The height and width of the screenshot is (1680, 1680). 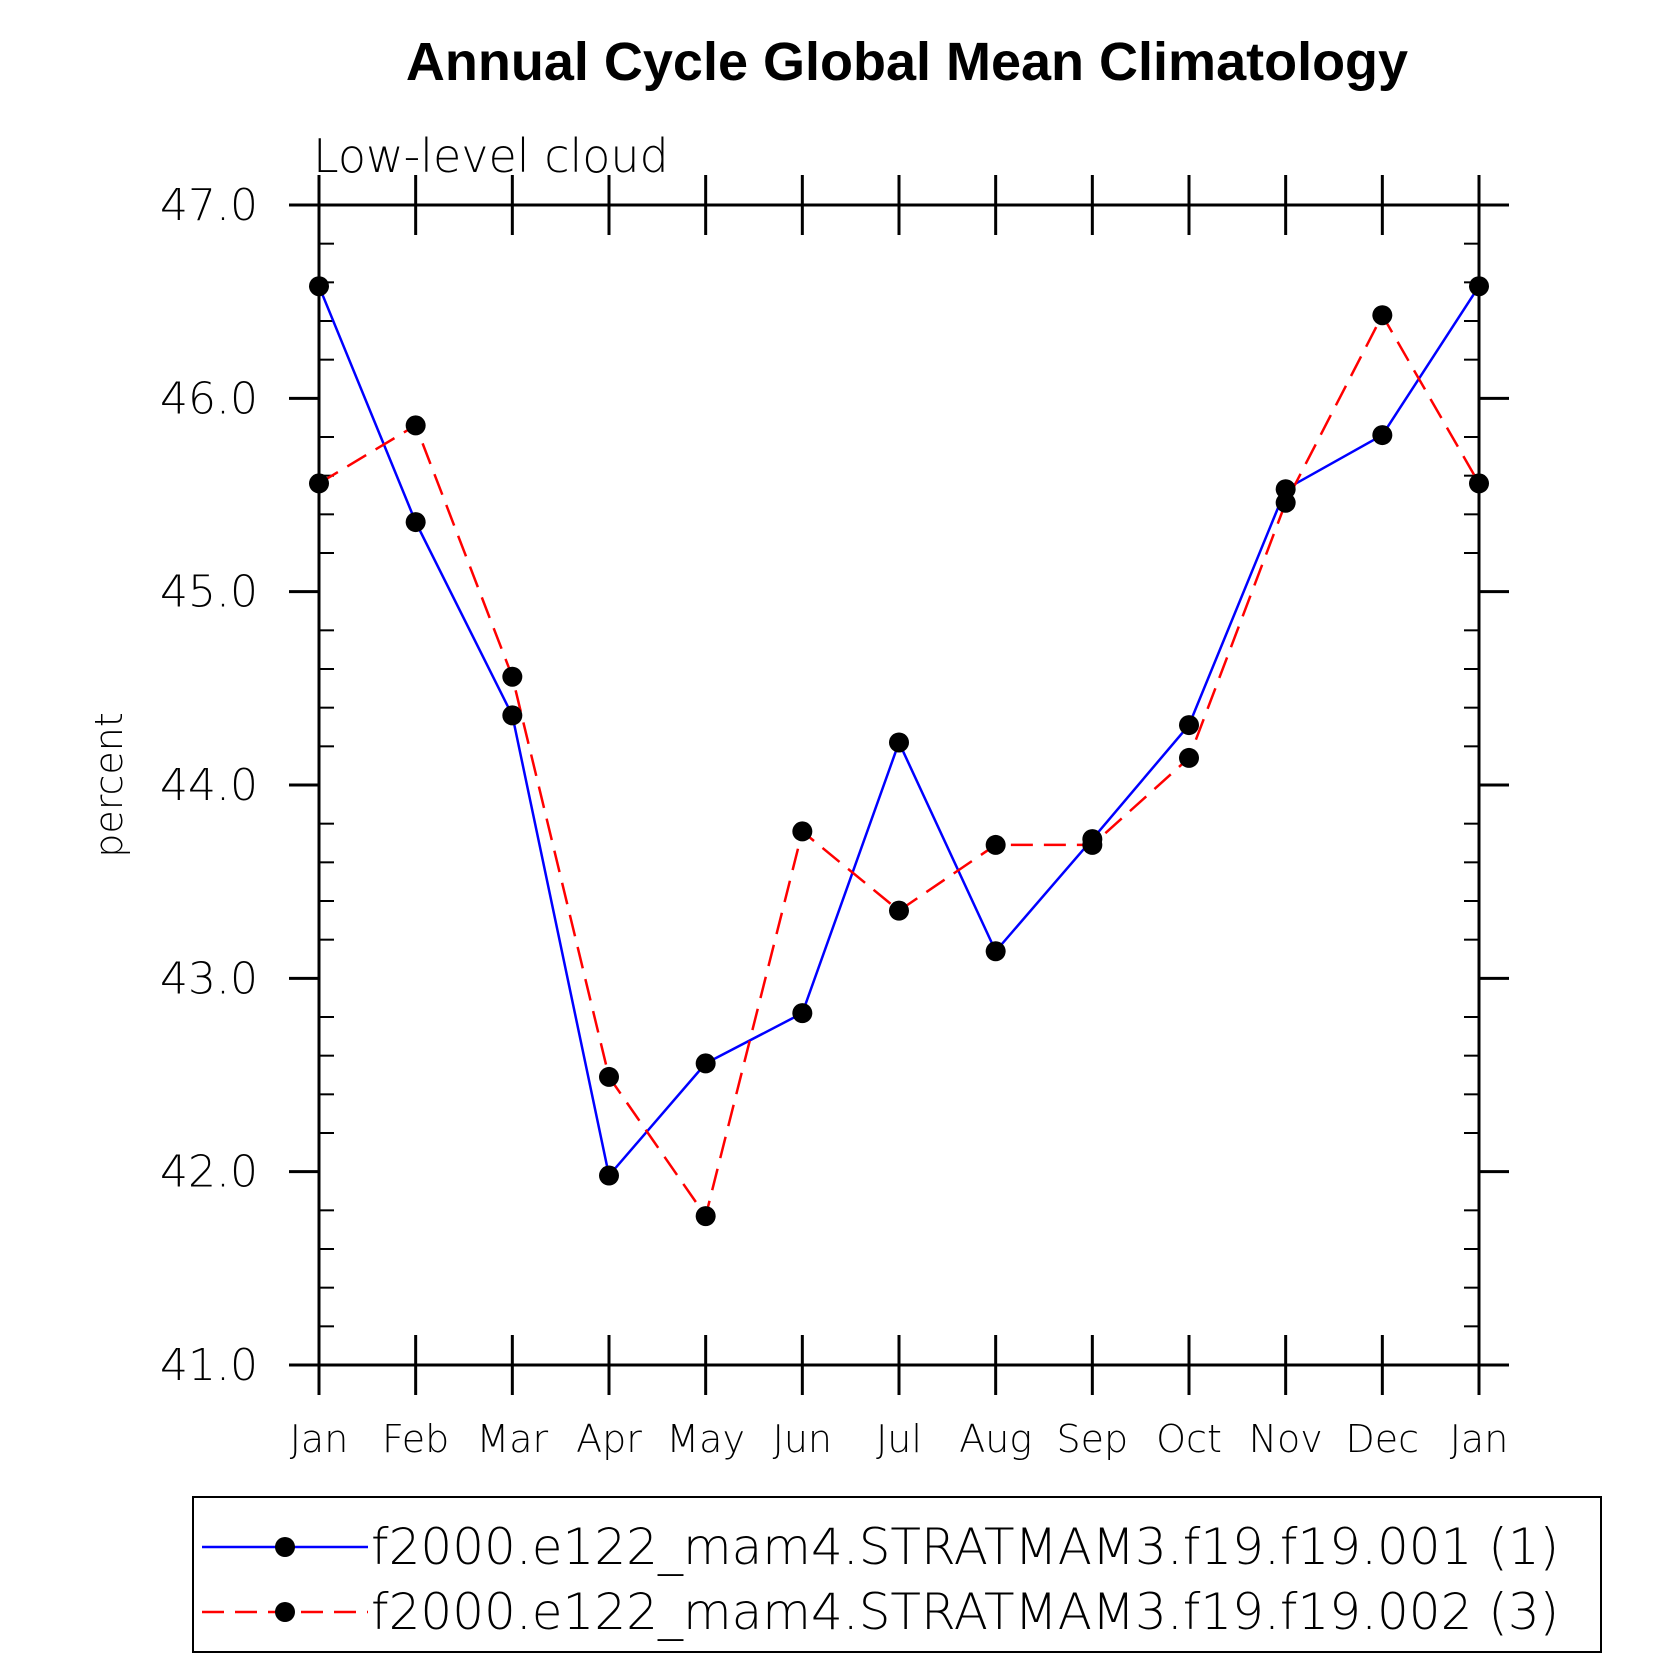 I want to click on y-tick-labels: 41.0 42.0 43.0 44.0 45.0 46.0 47.0, so click(x=209, y=785).